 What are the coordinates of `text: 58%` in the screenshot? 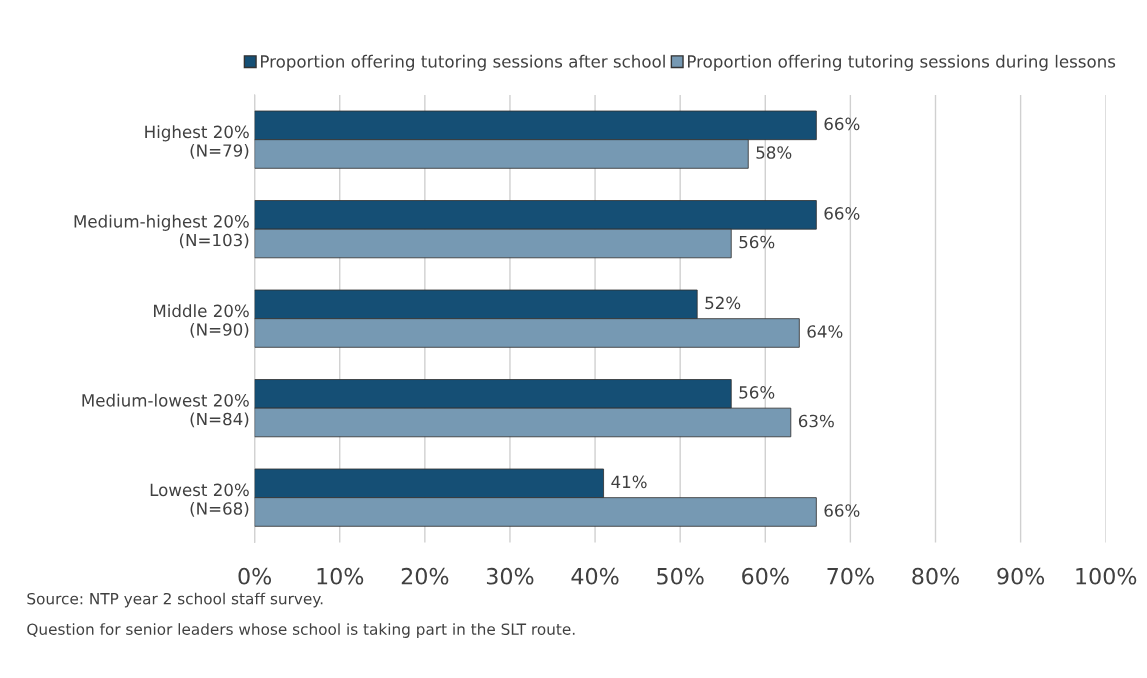 It's located at (774, 152).